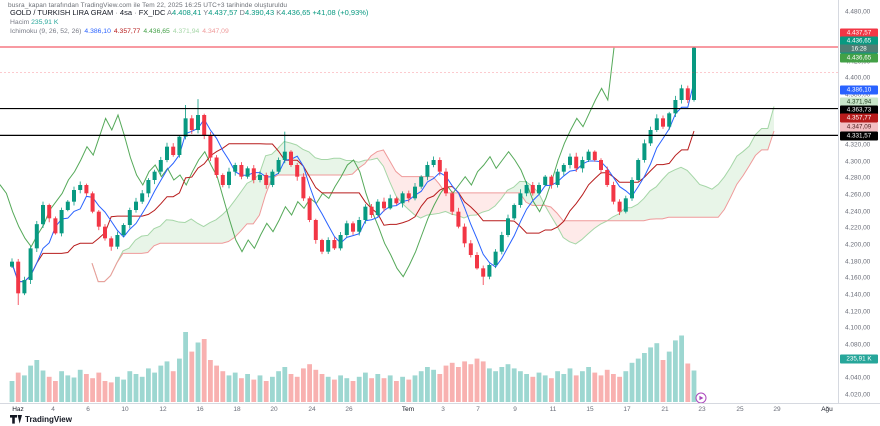  Describe the element at coordinates (186, 31) in the screenshot. I see `ichimoku-value-3: 4.371,94` at that location.